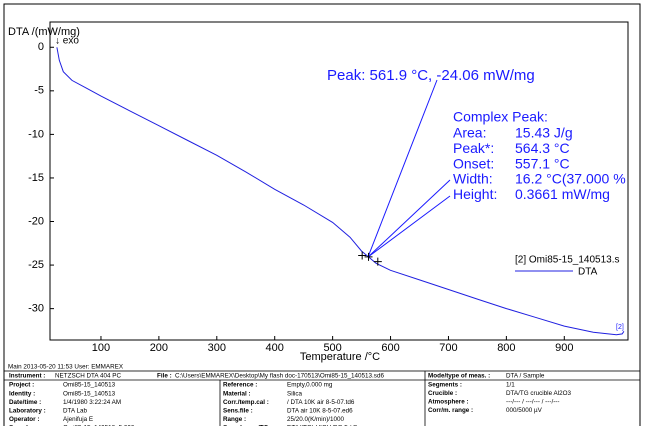 The image size is (645, 426). Describe the element at coordinates (564, 348) in the screenshot. I see `x-tick-label: 900` at that location.